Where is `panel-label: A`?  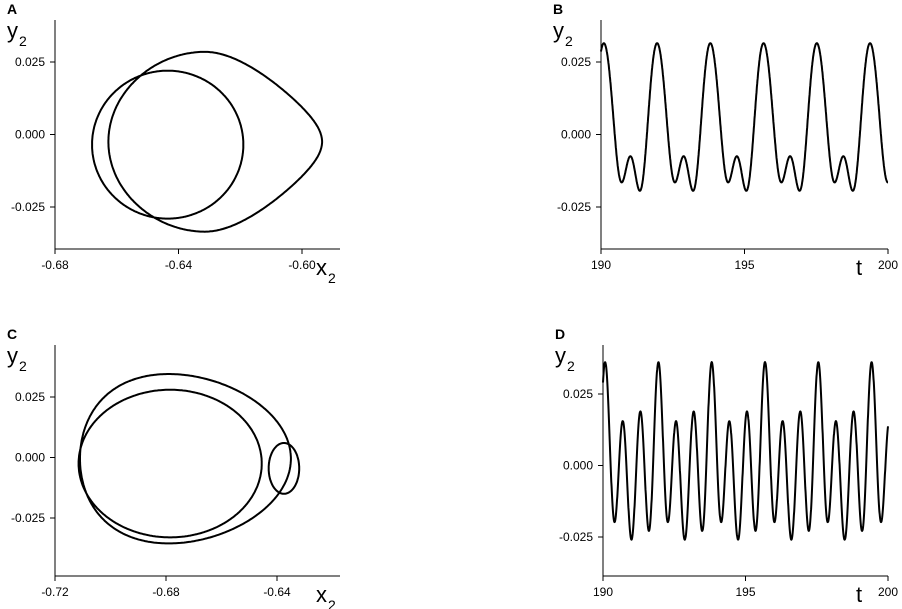
panel-label: A is located at coordinates (12, 9).